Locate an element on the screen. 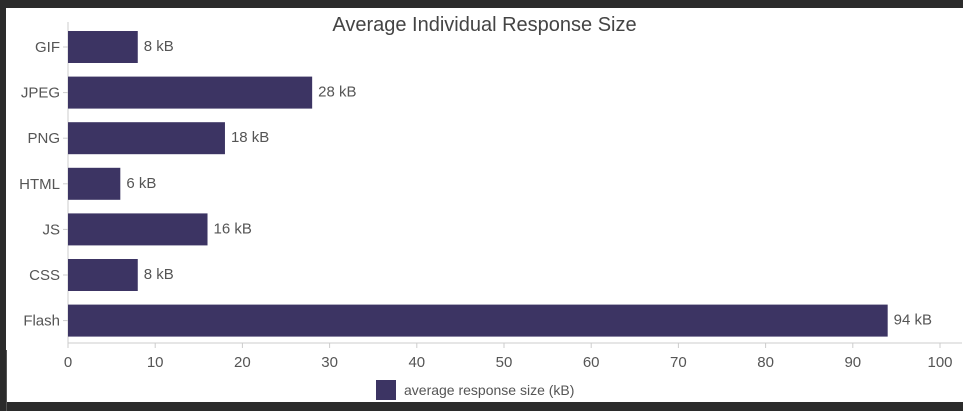 This screenshot has width=963, height=411. chart-title: Average Individual Response Size is located at coordinates (484, 25).